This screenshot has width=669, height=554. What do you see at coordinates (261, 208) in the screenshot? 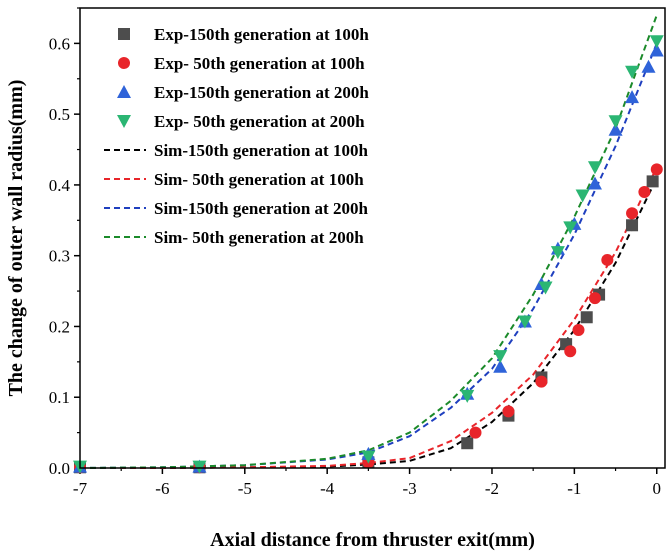
I see `legend-label: Sim-150th generation at 200h` at bounding box center [261, 208].